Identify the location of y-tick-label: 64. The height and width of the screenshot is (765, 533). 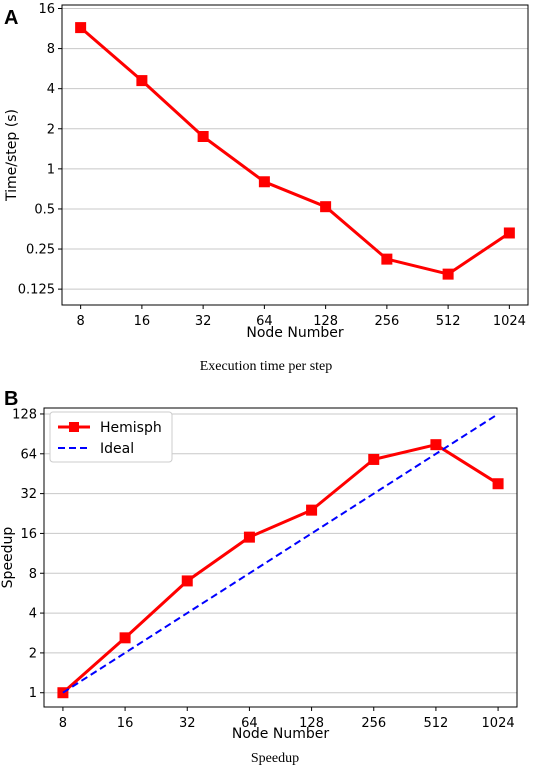
(28, 454).